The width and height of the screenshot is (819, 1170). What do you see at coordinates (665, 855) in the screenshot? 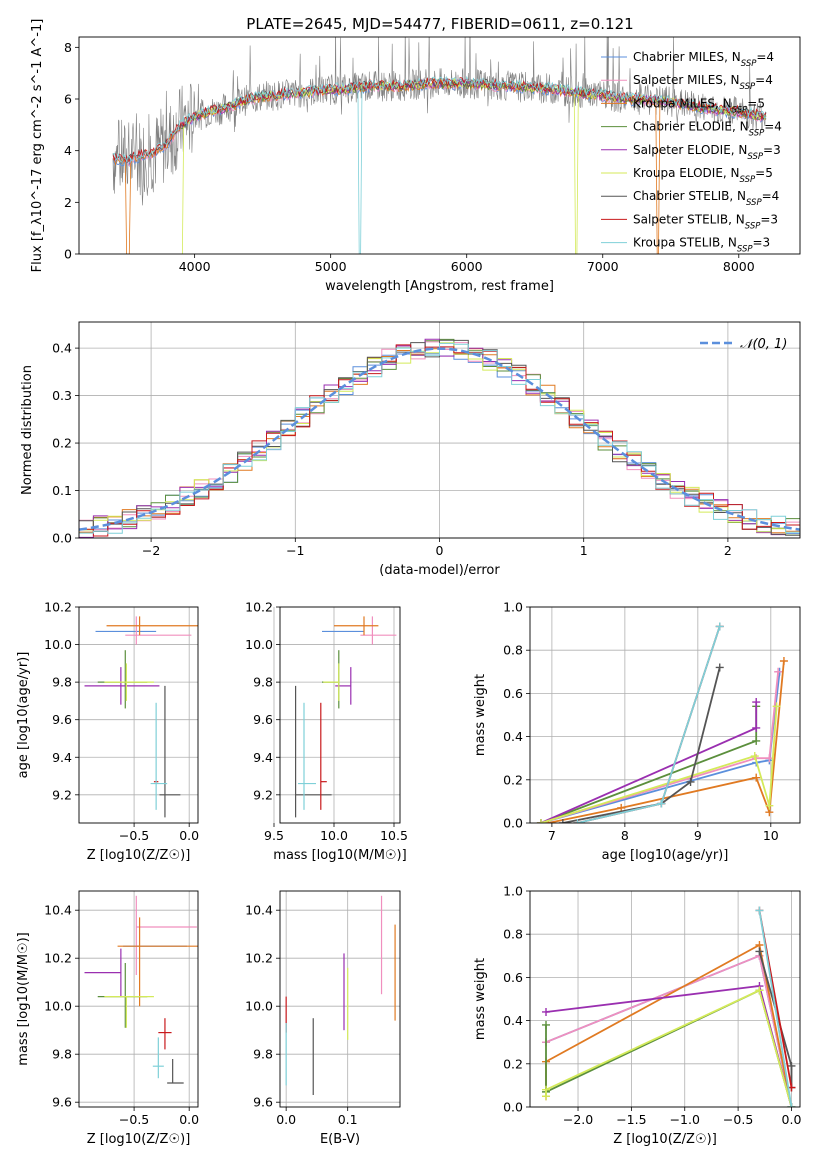
I see `x-axis-label: age [log10(age/yr)]` at bounding box center [665, 855].